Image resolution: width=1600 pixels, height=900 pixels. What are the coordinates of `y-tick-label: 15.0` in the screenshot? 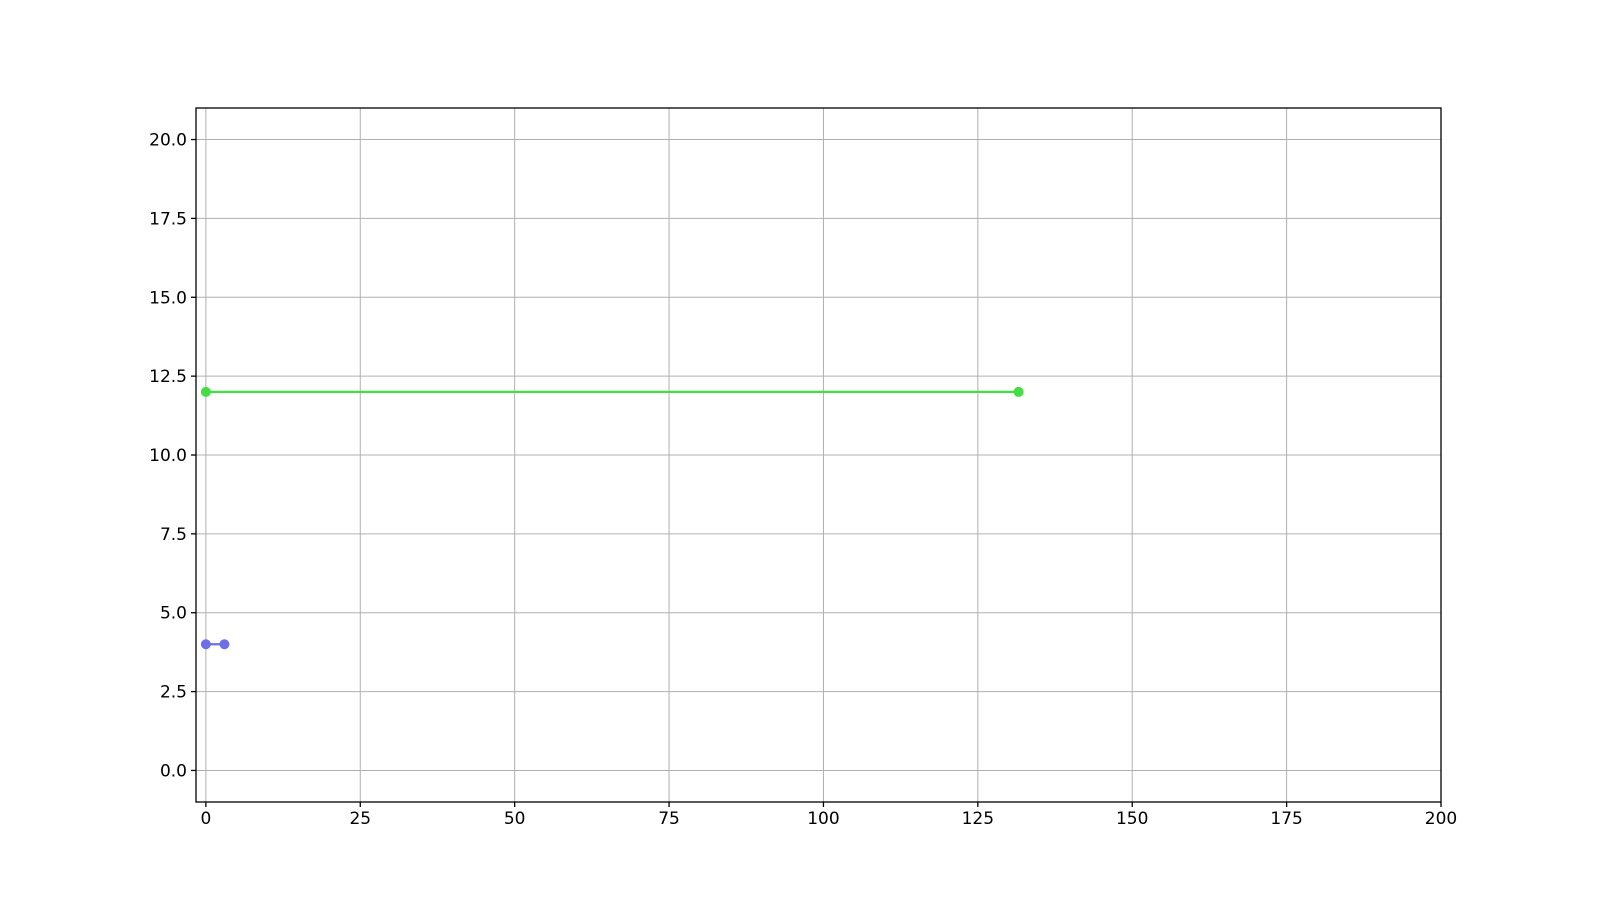 It's located at (168, 298).